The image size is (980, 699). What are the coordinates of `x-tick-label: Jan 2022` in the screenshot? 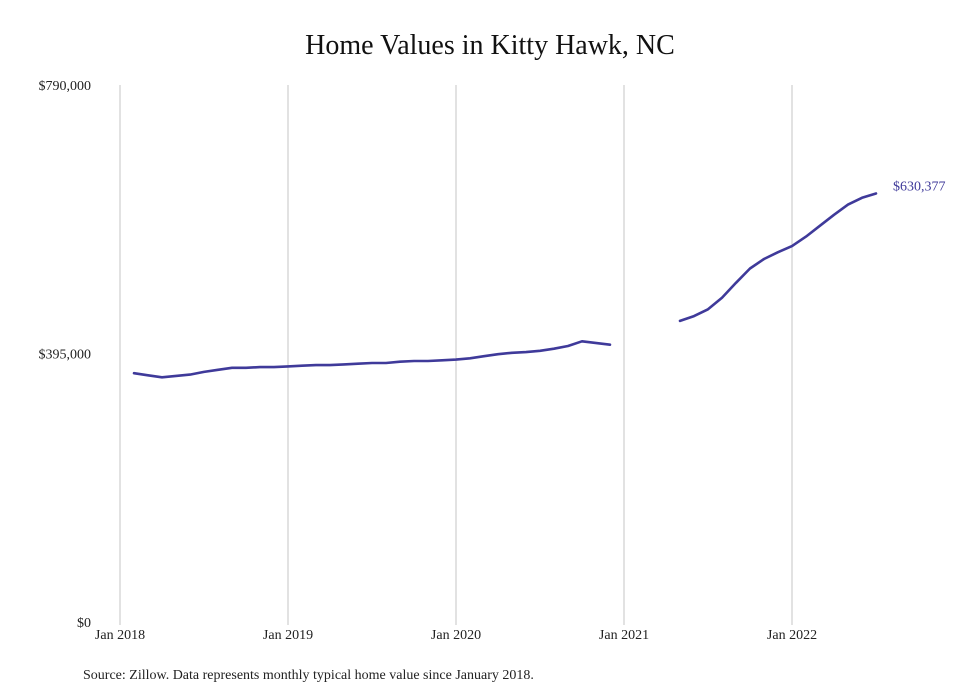 It's located at (792, 635).